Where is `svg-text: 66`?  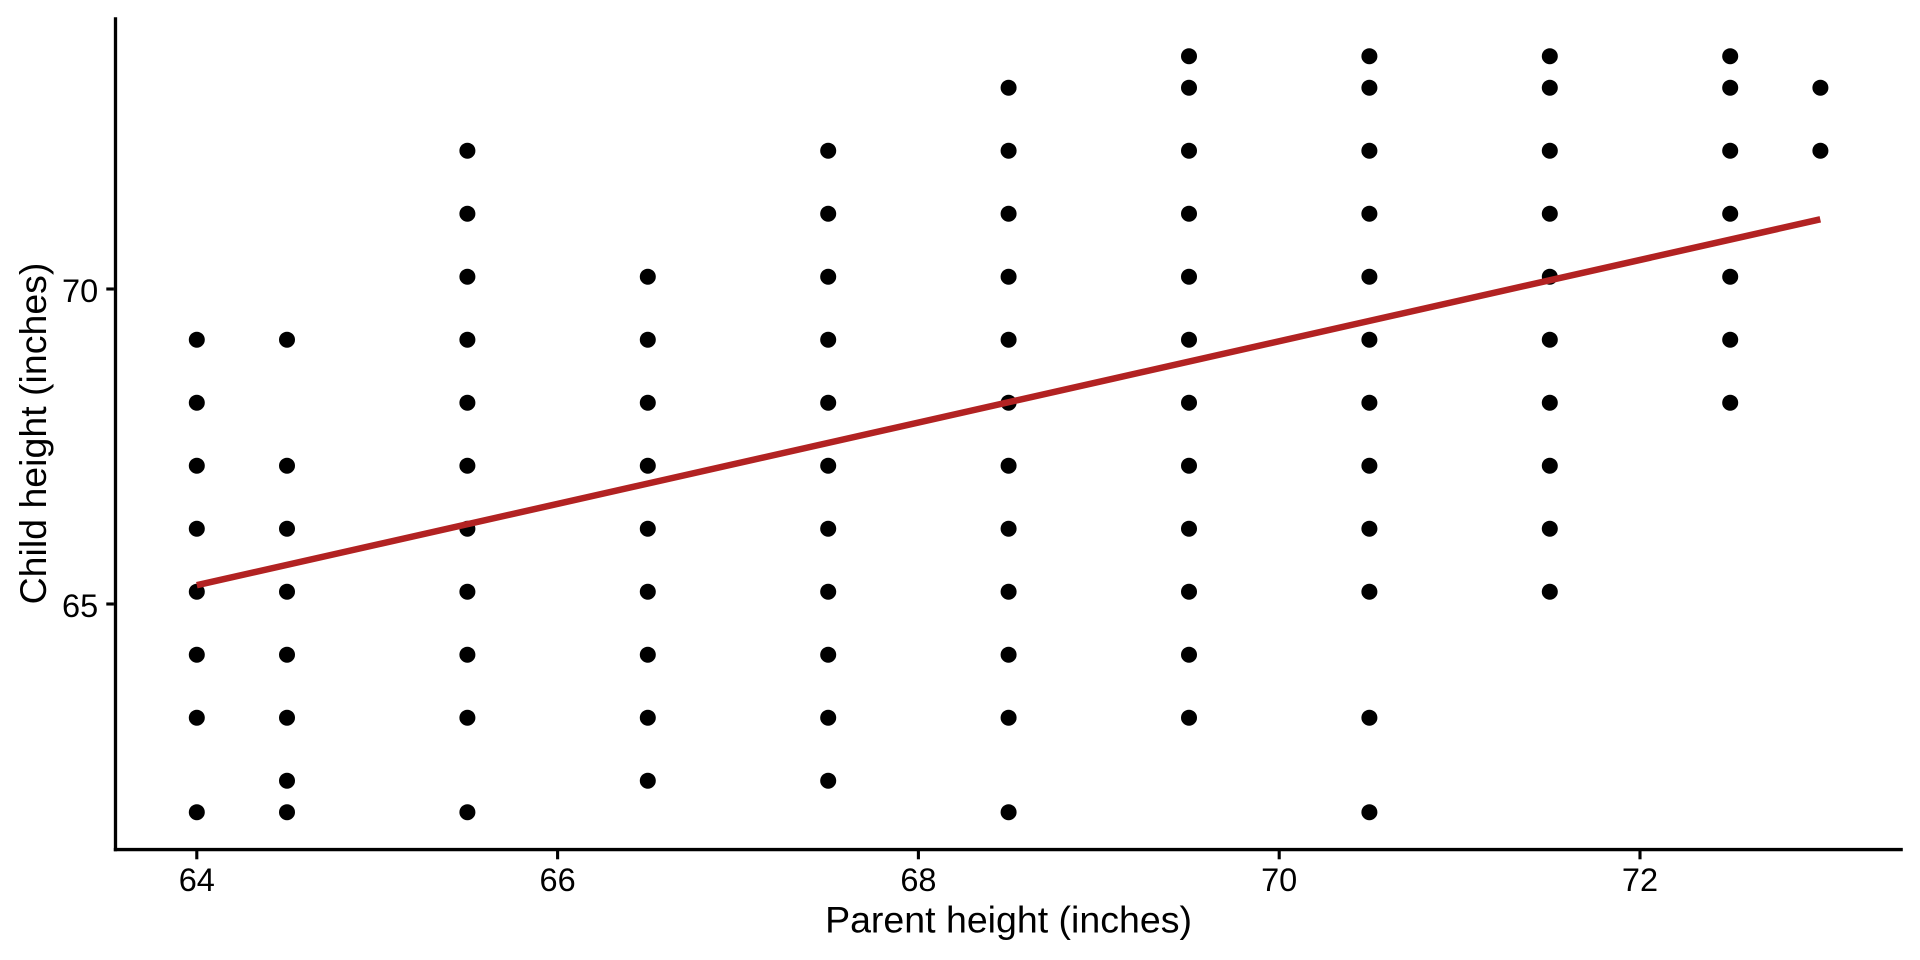 svg-text: 66 is located at coordinates (558, 880).